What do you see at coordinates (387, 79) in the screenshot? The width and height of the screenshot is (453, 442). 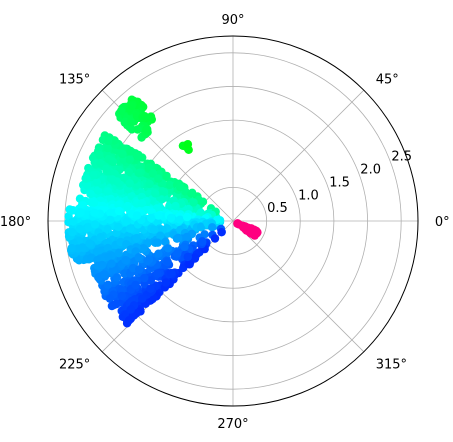 I see `theta-tick-label-1: 45°` at bounding box center [387, 79].